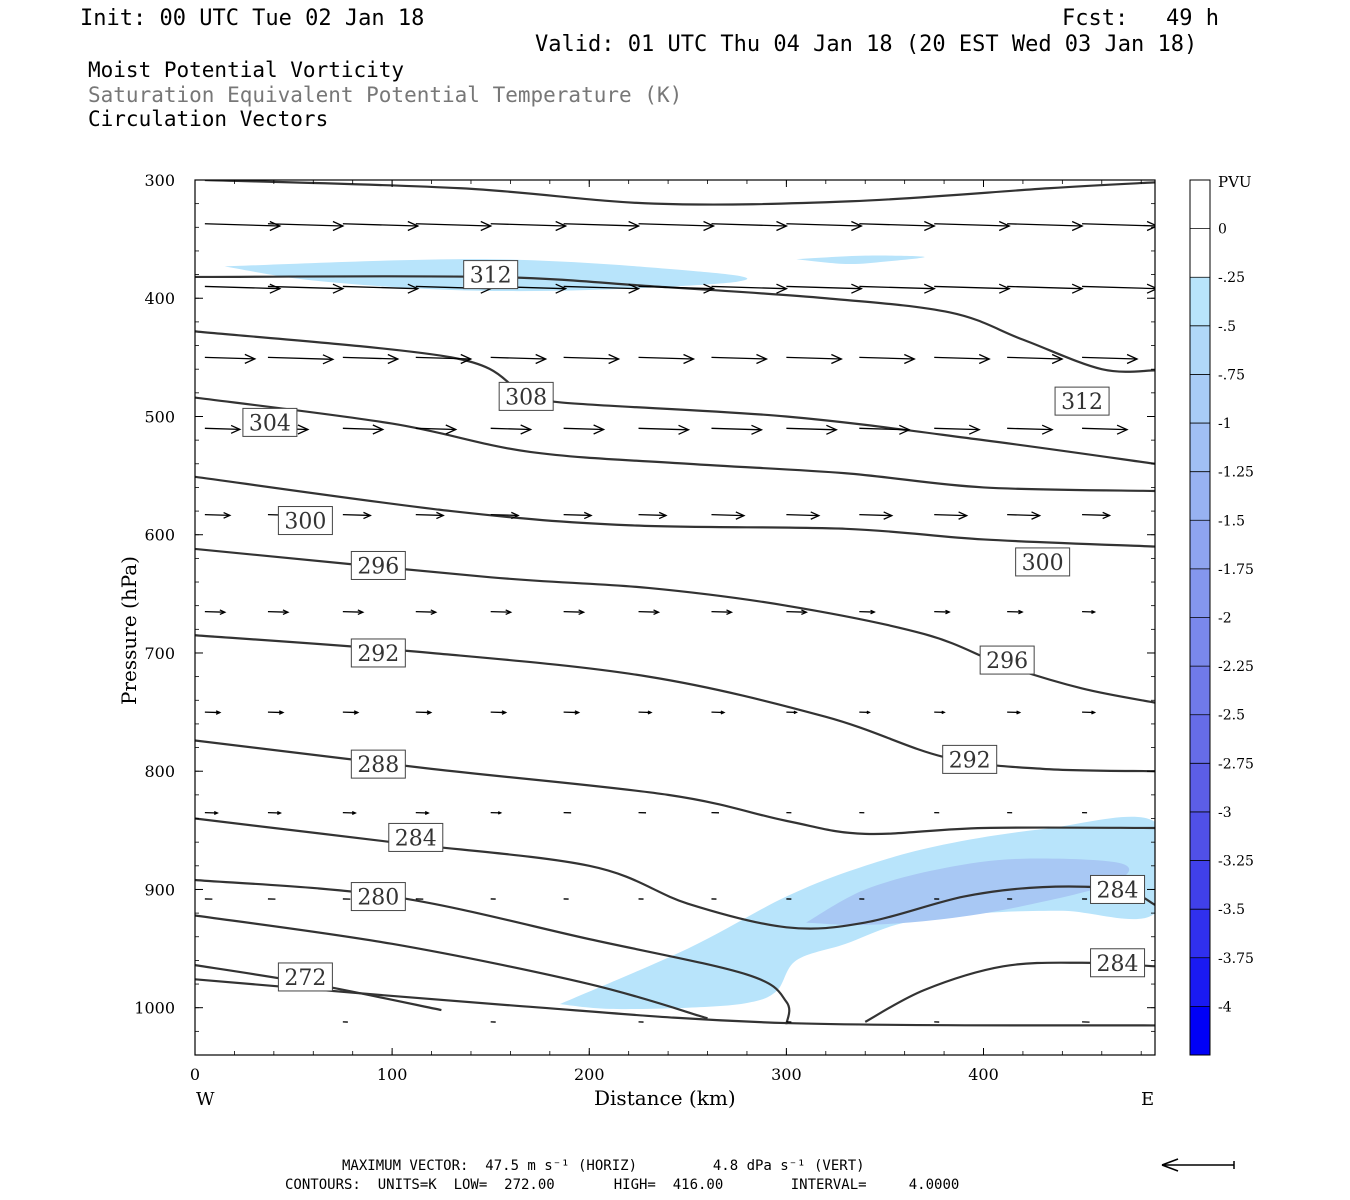 The width and height of the screenshot is (1350, 1200). I want to click on contour-label-text: 272, so click(305, 978).